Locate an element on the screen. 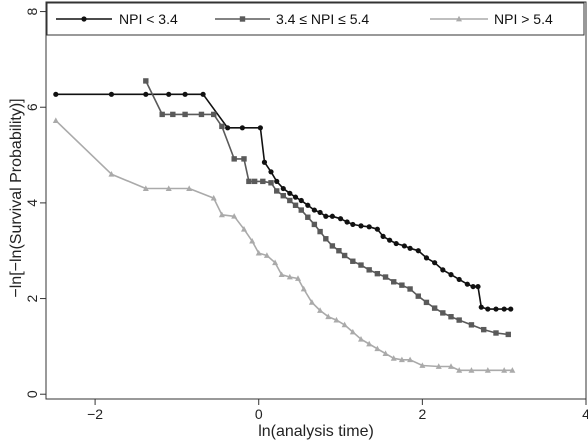 The width and height of the screenshot is (588, 441). y-axis-title: −ln[−ln(Survival Probability)] is located at coordinates (16, 197).